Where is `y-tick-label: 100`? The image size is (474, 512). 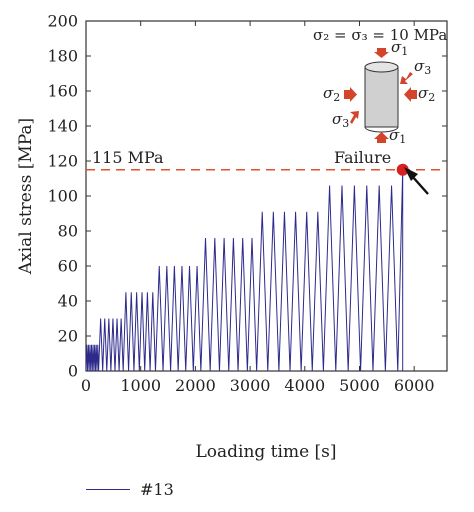
y-tick-label: 100 is located at coordinates (62, 196).